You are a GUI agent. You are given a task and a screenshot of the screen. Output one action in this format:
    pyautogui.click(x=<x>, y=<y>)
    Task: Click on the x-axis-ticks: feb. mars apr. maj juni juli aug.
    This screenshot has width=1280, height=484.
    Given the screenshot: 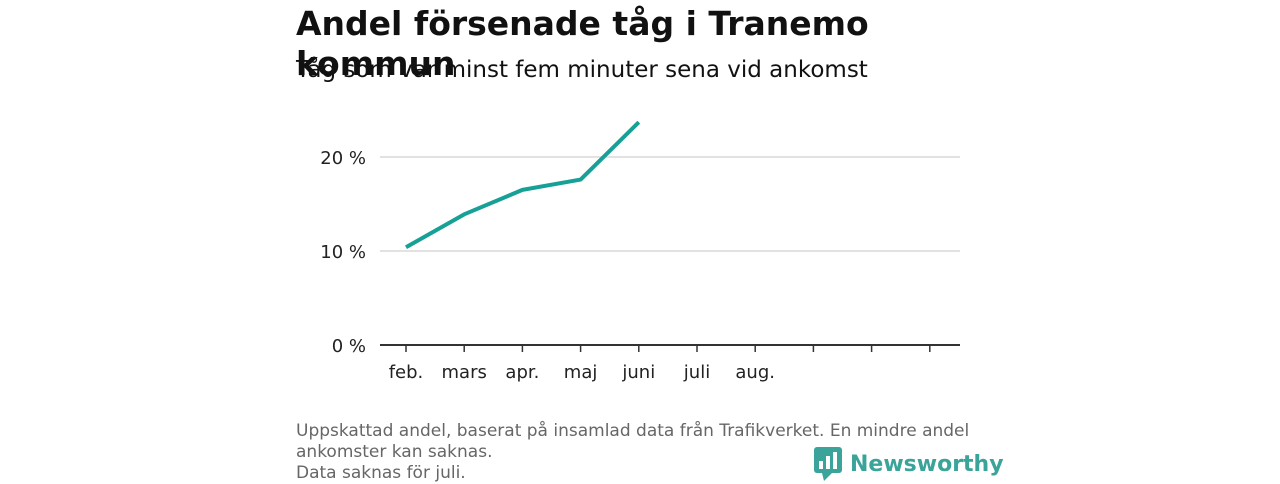 What is the action you would take?
    pyautogui.click(x=660, y=364)
    